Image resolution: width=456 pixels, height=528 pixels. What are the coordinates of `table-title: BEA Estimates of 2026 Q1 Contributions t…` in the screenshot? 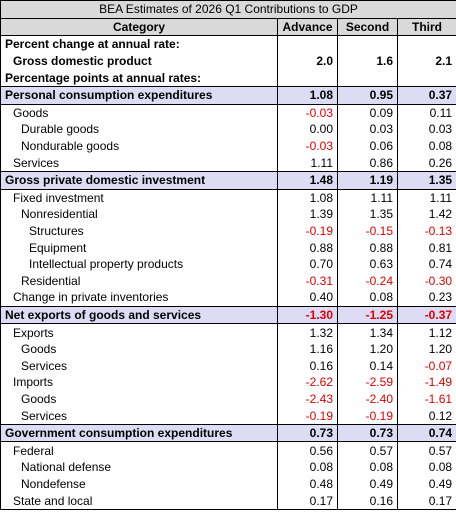 It's located at (228, 9).